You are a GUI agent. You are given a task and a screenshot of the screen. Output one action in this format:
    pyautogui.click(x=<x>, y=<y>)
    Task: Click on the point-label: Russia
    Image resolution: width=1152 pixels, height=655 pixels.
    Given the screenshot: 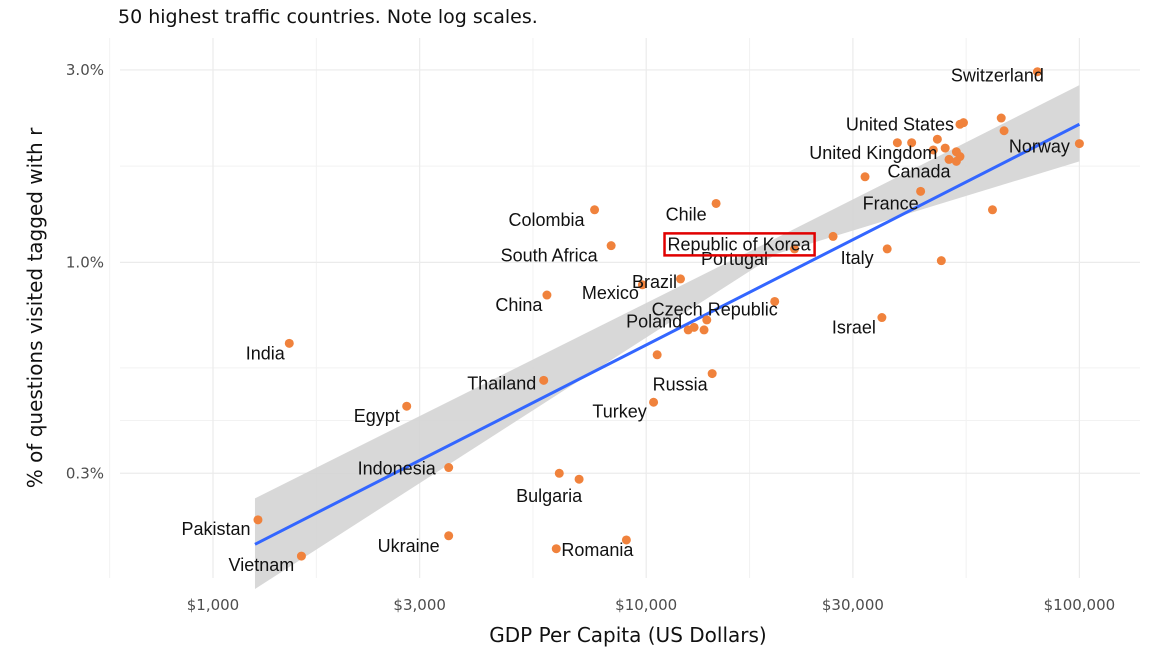 What is the action you would take?
    pyautogui.click(x=681, y=385)
    